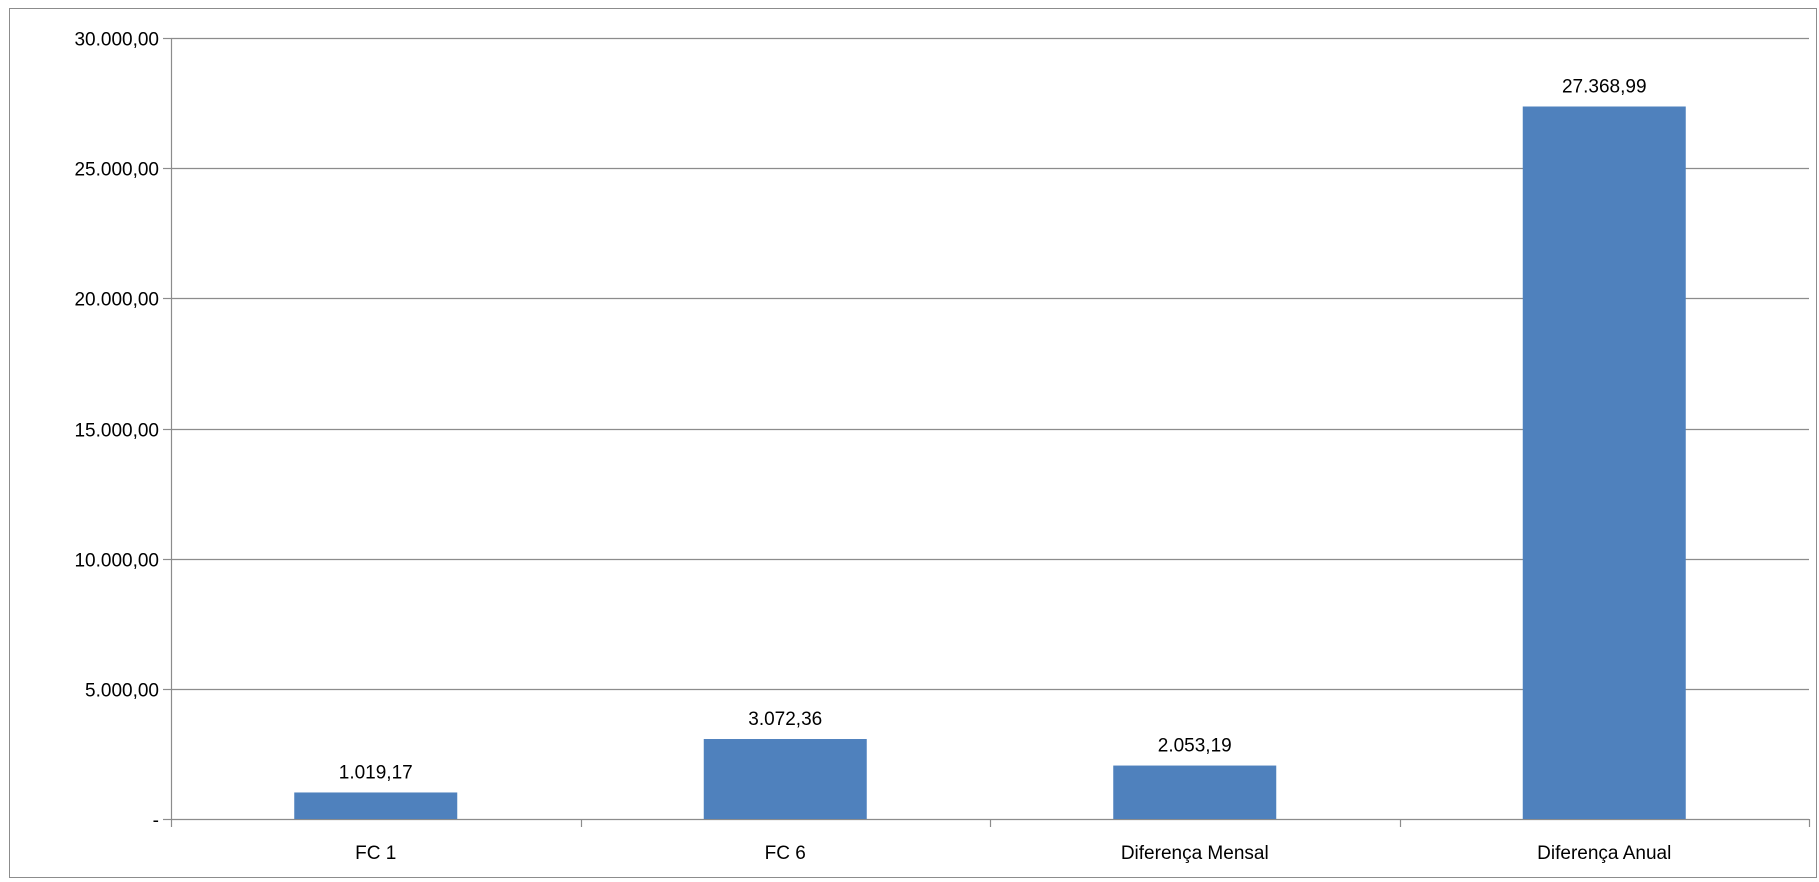 This screenshot has height=882, width=1819. Describe the element at coordinates (122, 691) in the screenshot. I see `y-tick-label-1: 5.000,00` at that location.